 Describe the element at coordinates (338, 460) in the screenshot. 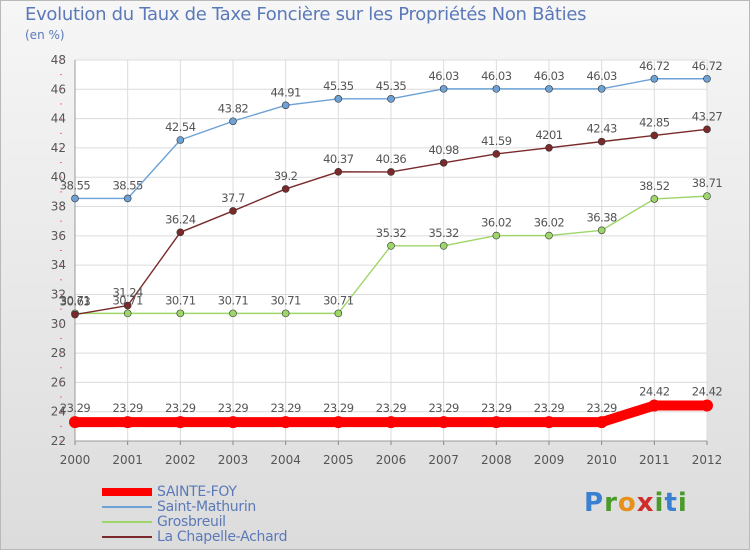

I see `x-tick-label: 2005` at that location.